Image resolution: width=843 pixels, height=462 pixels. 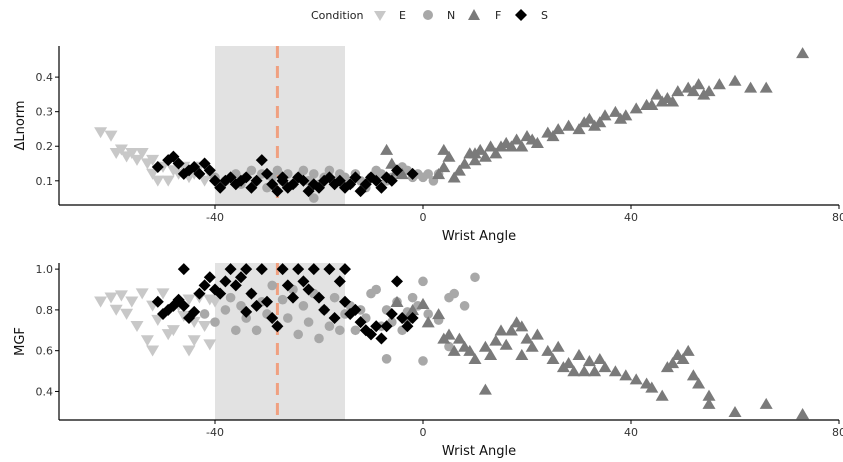 What do you see at coordinates (428, 15) in the screenshot?
I see `legend-marker-n` at bounding box center [428, 15].